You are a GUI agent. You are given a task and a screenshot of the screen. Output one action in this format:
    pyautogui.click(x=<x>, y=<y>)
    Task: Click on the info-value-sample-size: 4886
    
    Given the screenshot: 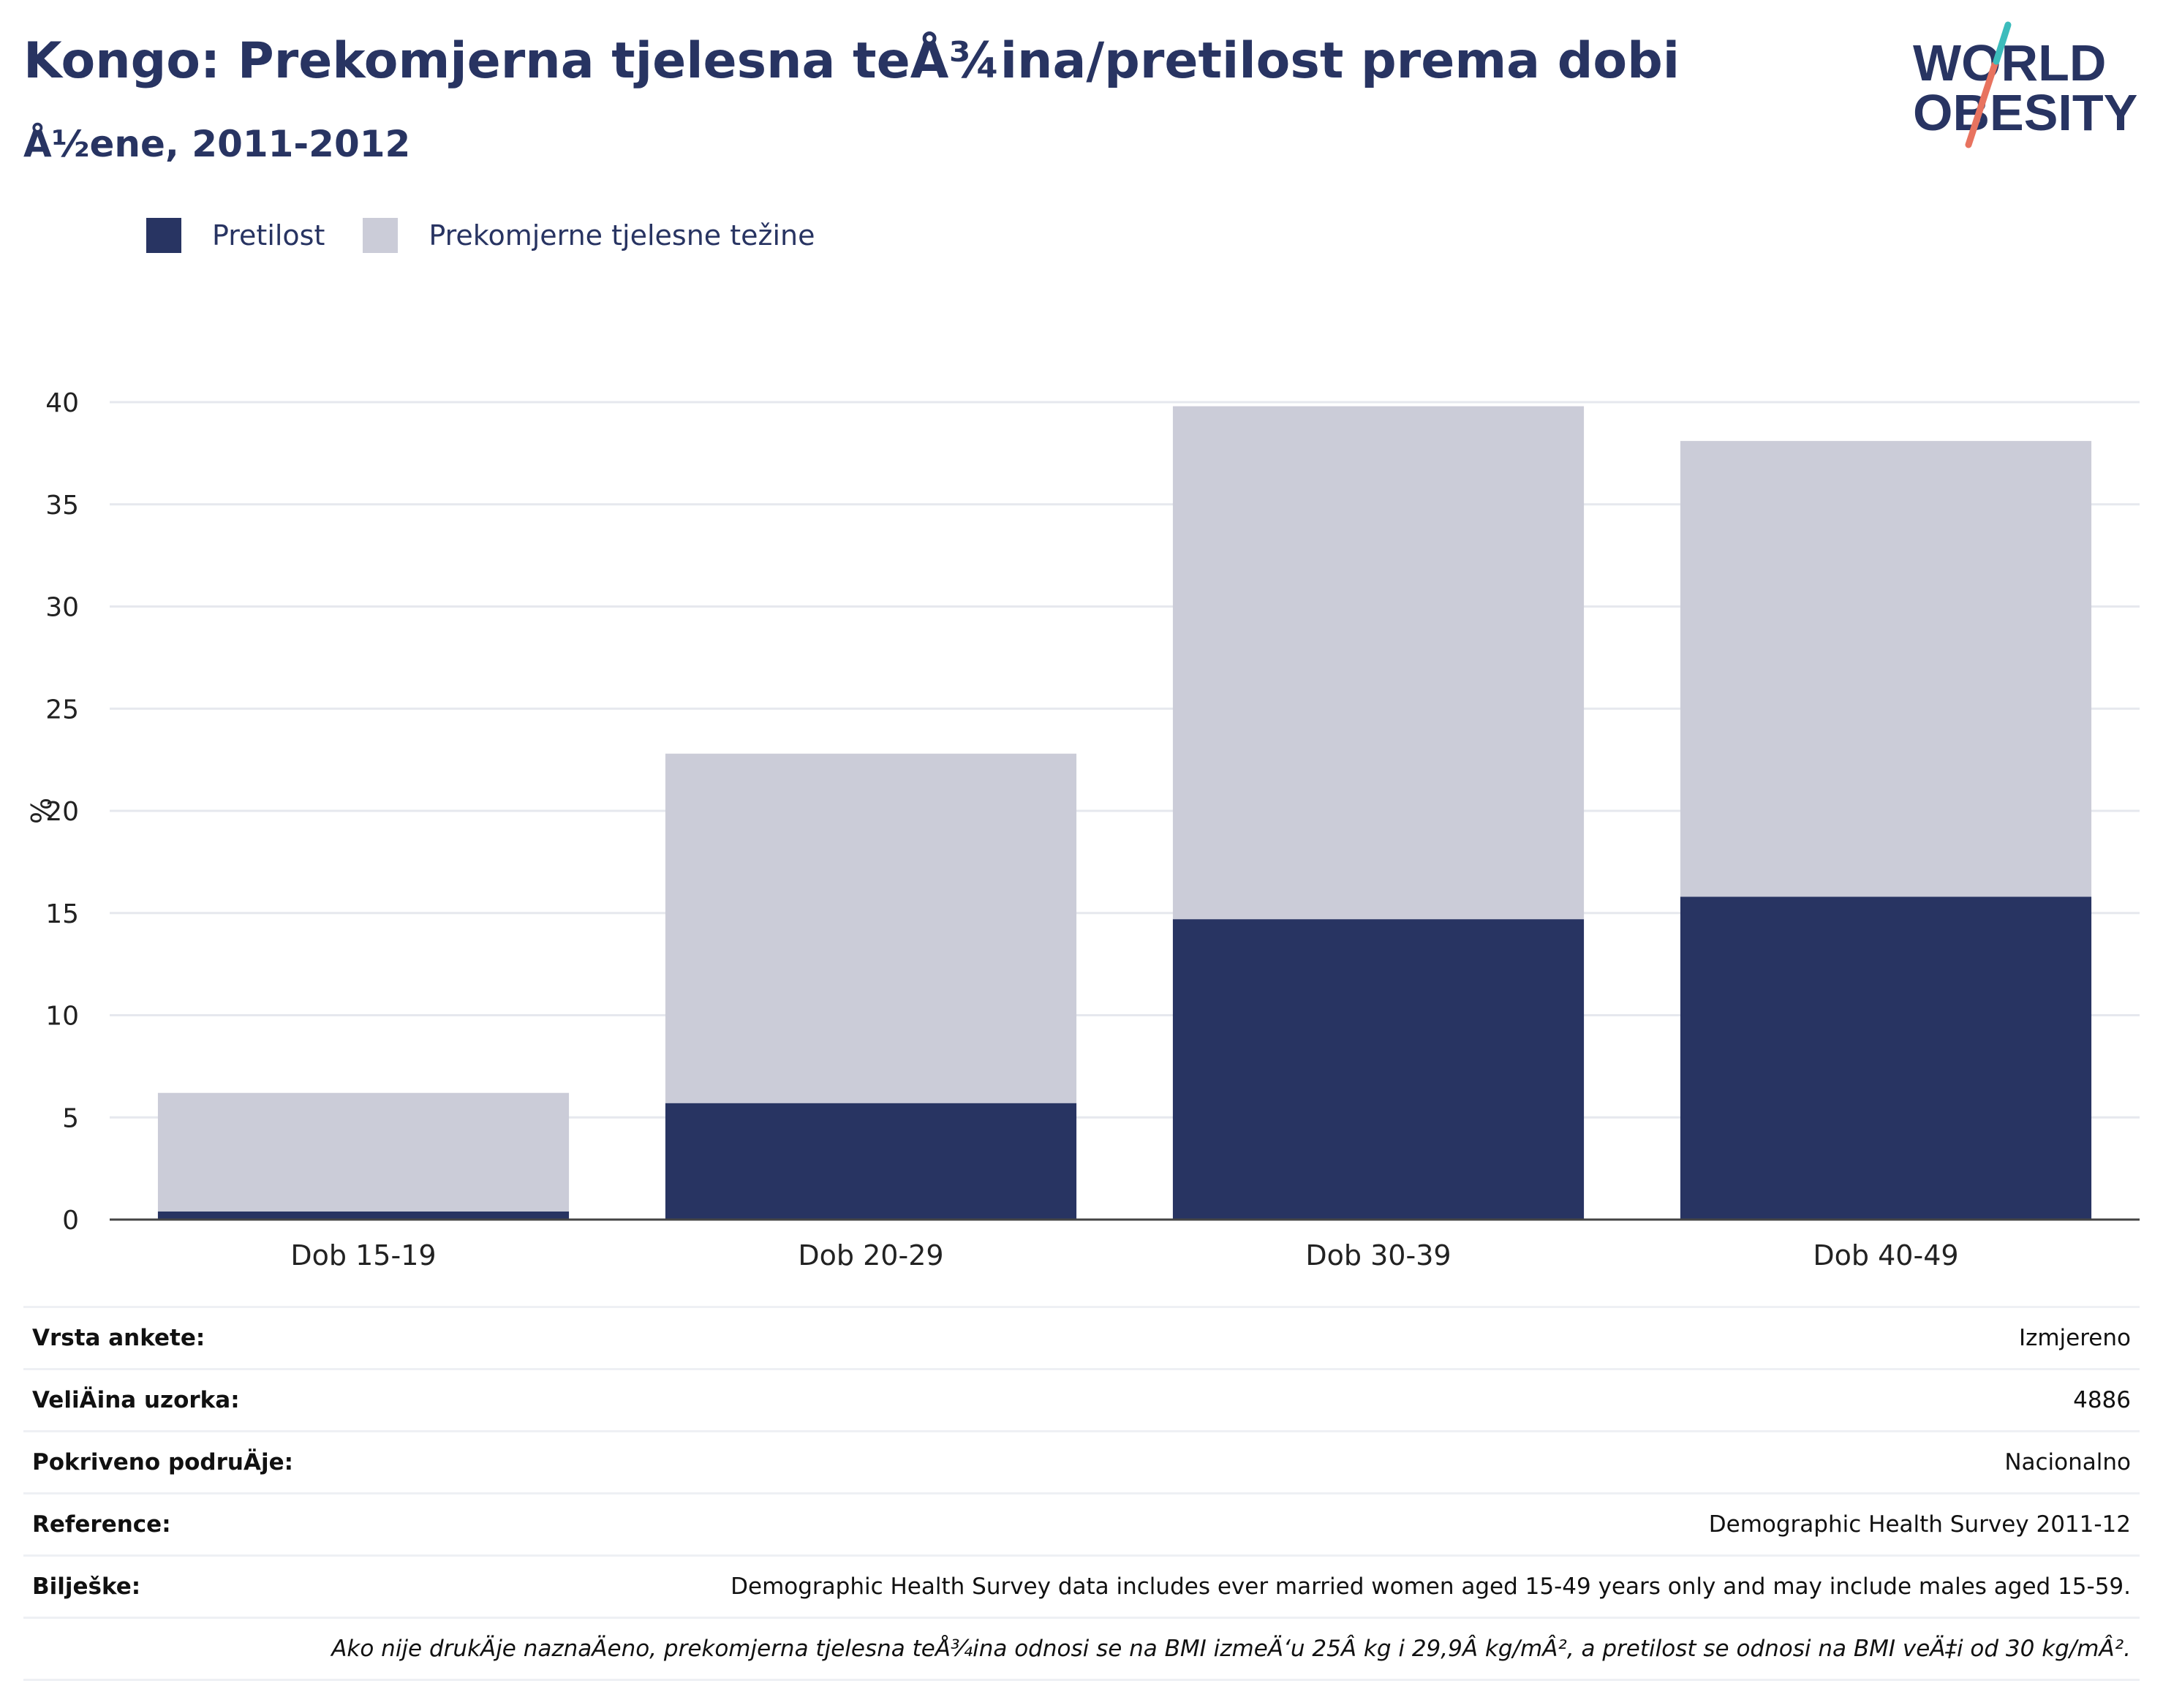 What is the action you would take?
    pyautogui.click(x=1281, y=1400)
    